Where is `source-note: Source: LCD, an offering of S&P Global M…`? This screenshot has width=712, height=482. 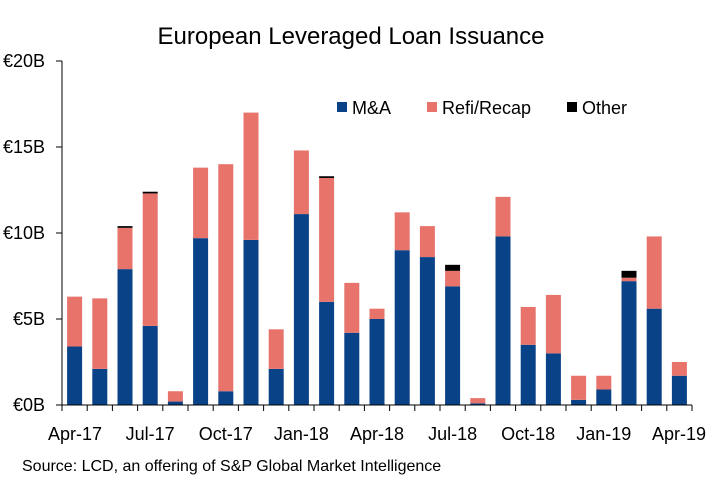 source-note: Source: LCD, an offering of S&P Global M… is located at coordinates (231, 466).